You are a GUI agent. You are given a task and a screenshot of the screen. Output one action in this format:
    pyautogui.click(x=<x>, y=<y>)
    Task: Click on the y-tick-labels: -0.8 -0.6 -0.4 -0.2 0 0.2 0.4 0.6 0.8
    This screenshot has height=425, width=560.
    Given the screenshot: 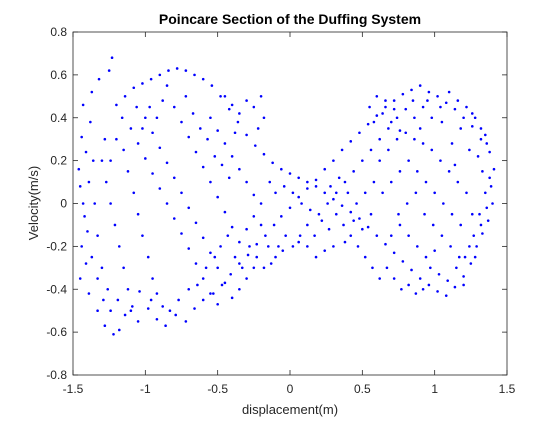 What is the action you would take?
    pyautogui.click(x=56, y=203)
    